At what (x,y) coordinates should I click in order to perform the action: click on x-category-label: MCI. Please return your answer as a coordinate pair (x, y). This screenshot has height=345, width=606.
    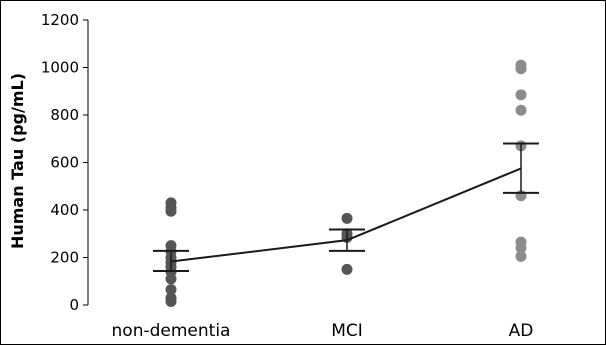
    Looking at the image, I should click on (347, 331).